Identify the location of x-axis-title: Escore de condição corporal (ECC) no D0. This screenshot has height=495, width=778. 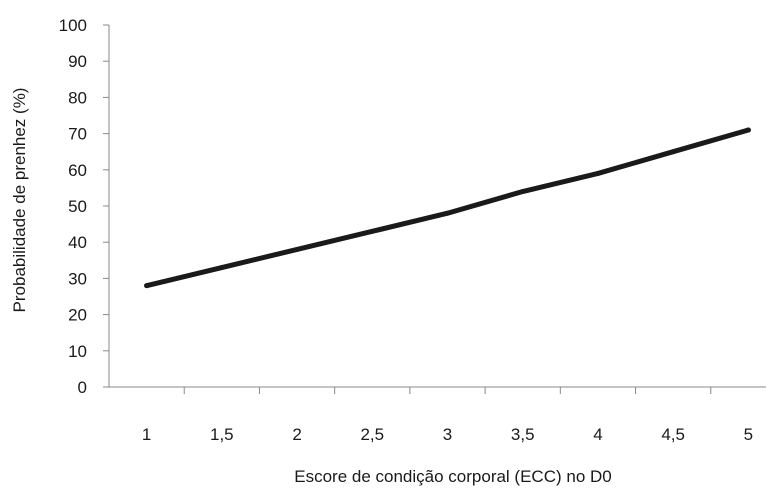
(452, 476).